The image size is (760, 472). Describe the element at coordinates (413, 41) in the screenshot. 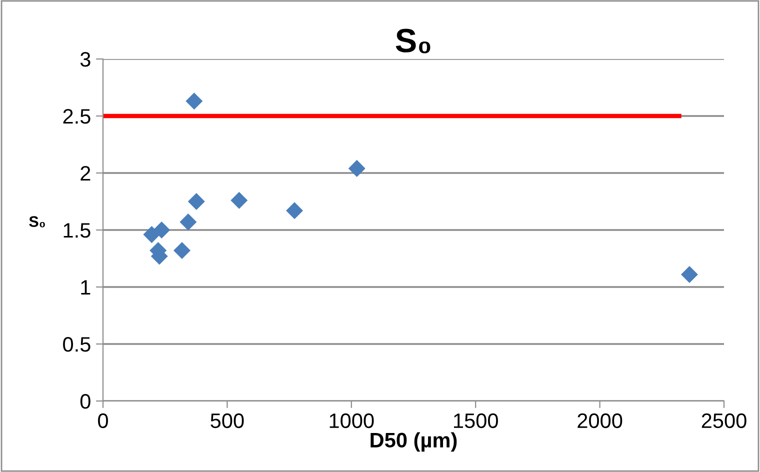

I see `chart-title: S₀` at that location.